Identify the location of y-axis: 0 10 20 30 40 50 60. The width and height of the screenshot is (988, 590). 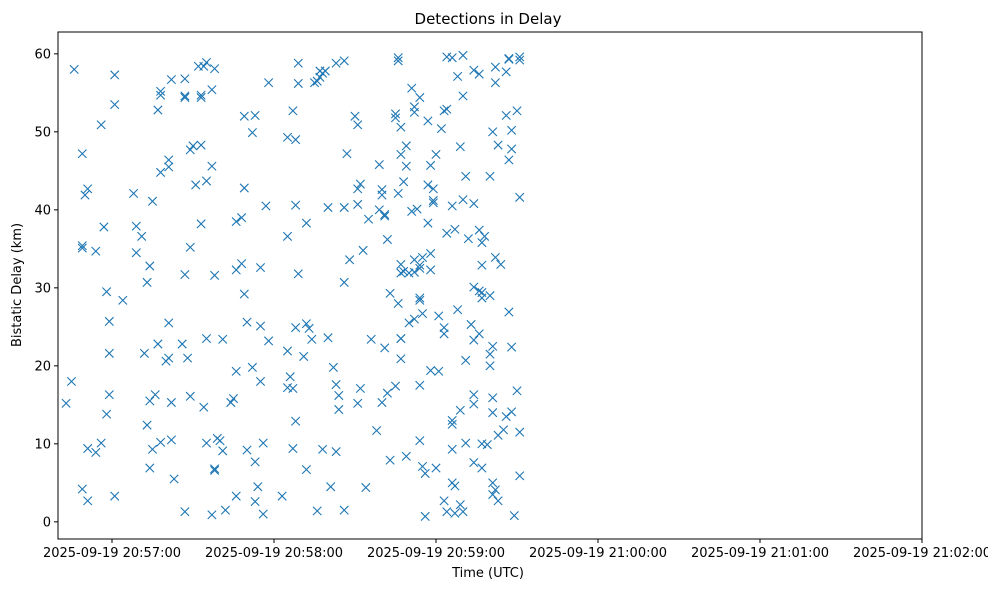
(46, 288).